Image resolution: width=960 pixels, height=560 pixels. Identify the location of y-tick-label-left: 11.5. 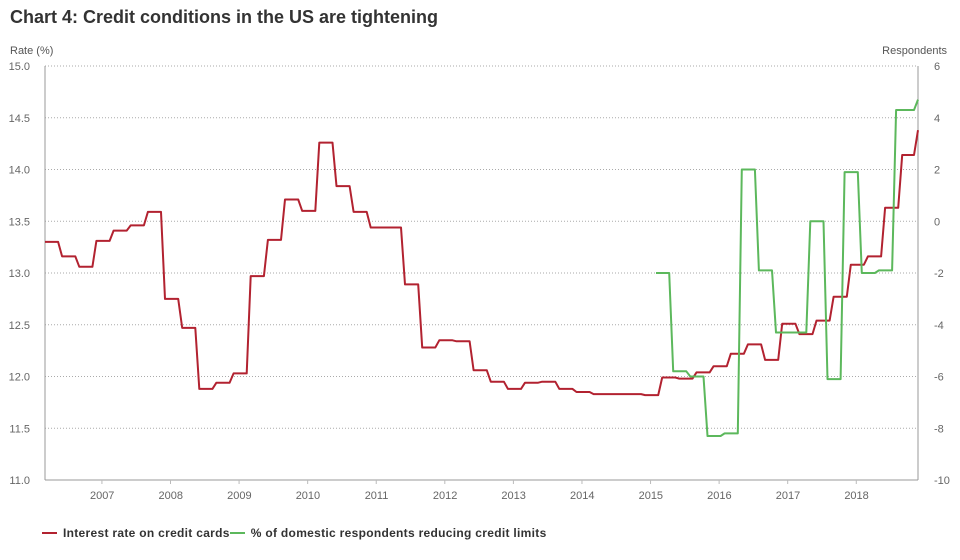
(19, 429).